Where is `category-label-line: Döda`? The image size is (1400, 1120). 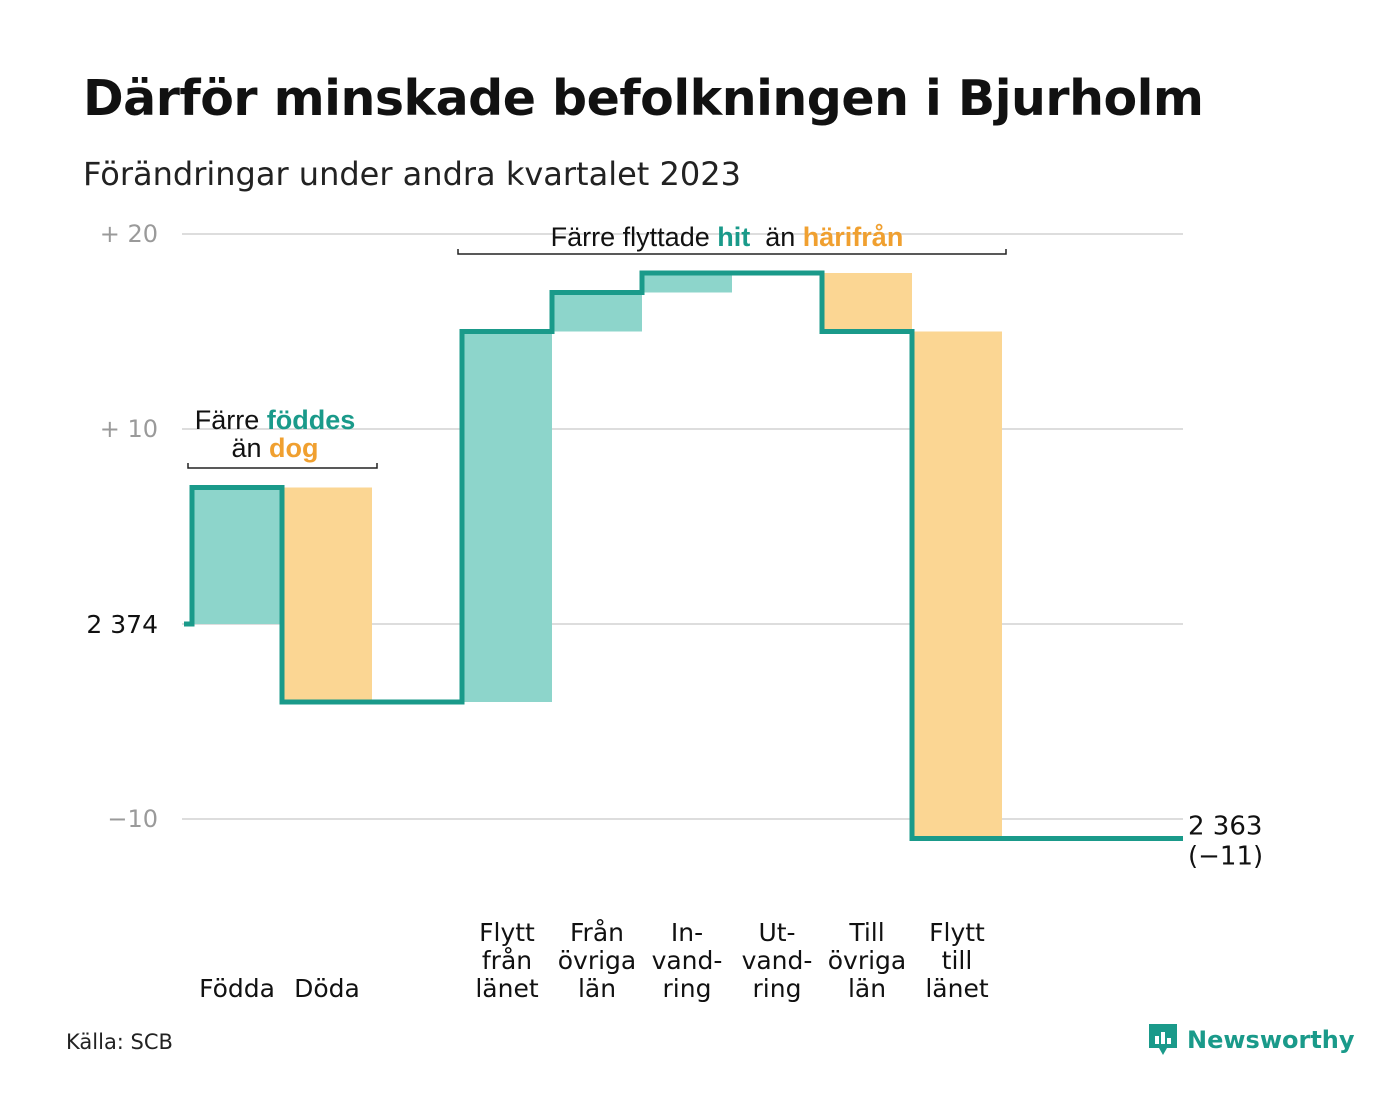
category-label-line: Döda is located at coordinates (327, 988).